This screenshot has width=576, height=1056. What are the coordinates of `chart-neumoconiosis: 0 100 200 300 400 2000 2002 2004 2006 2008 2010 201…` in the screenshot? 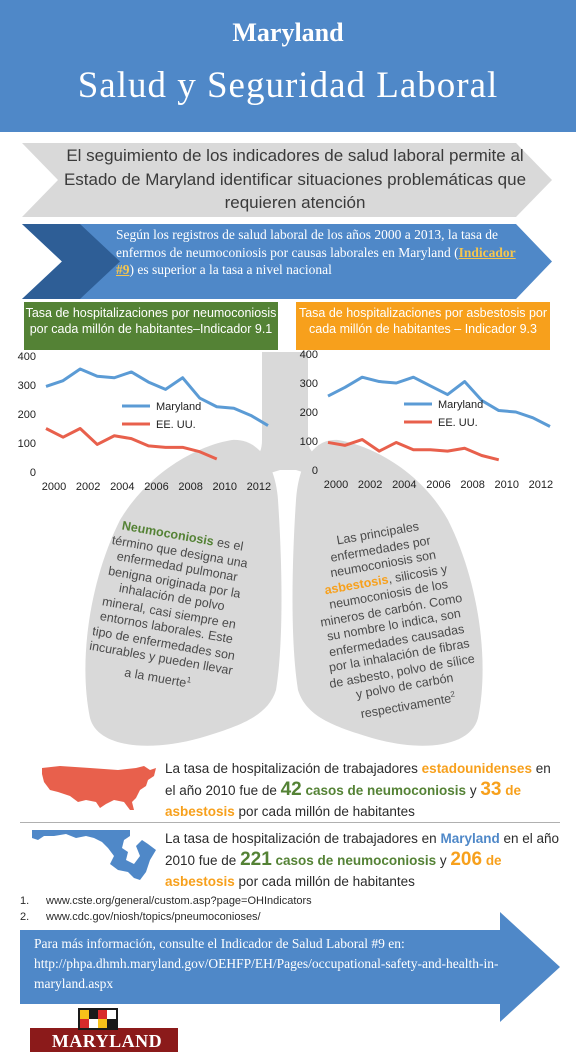 It's located at (145, 422).